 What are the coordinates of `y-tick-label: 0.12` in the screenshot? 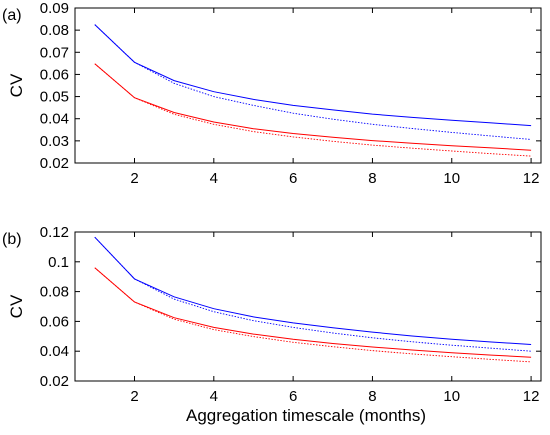 It's located at (54, 232).